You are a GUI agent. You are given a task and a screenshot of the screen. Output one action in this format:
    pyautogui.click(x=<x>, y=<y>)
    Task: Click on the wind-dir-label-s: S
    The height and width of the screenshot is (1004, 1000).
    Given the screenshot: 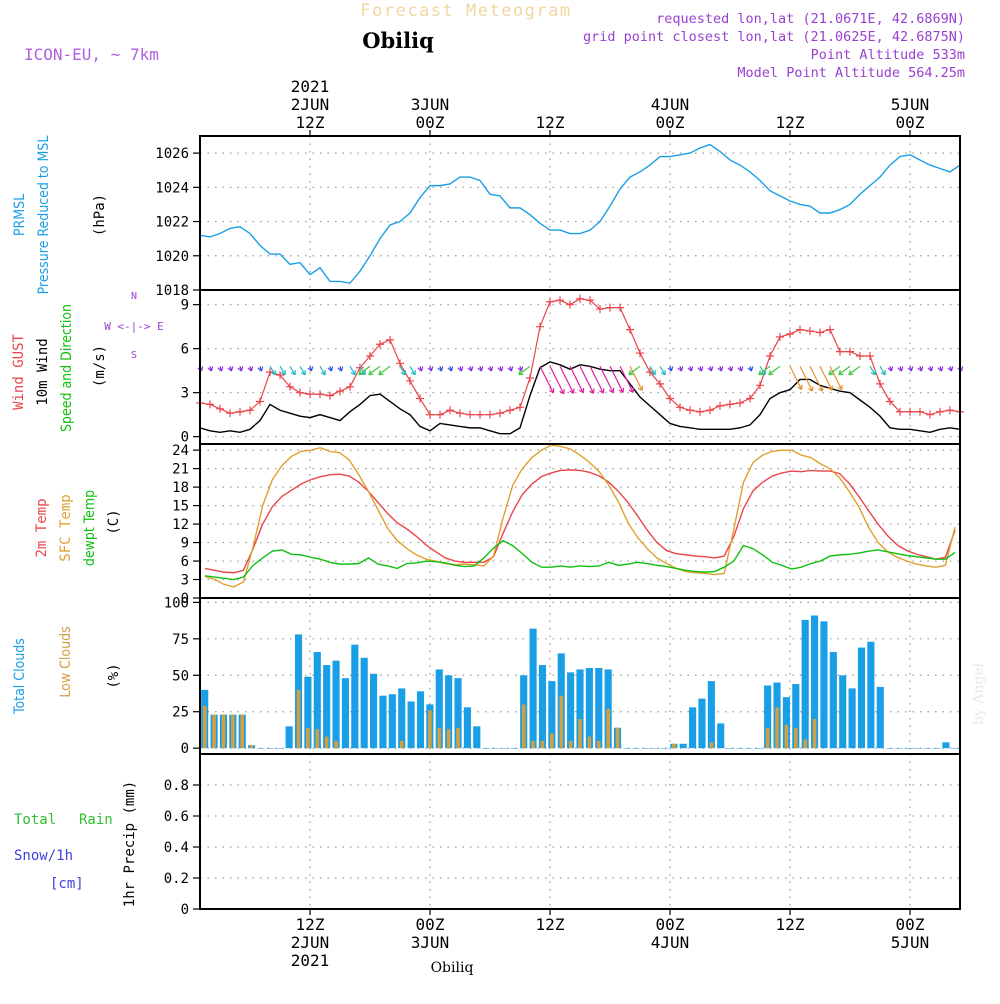 What is the action you would take?
    pyautogui.click(x=134, y=355)
    